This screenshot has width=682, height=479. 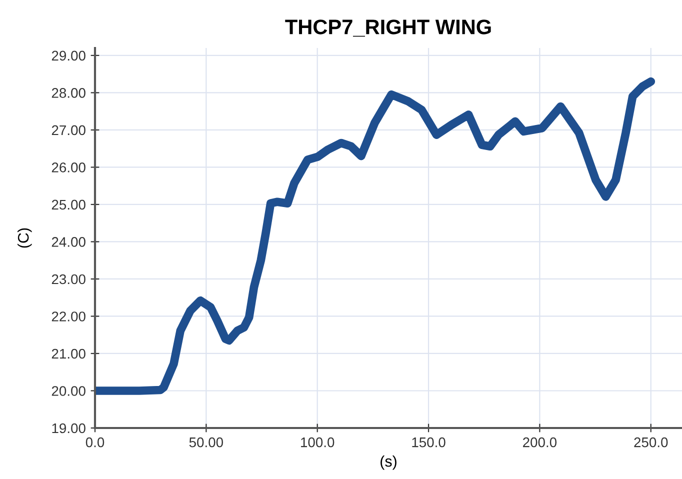 What do you see at coordinates (69, 93) in the screenshot?
I see `y-tick-label: 28.00` at bounding box center [69, 93].